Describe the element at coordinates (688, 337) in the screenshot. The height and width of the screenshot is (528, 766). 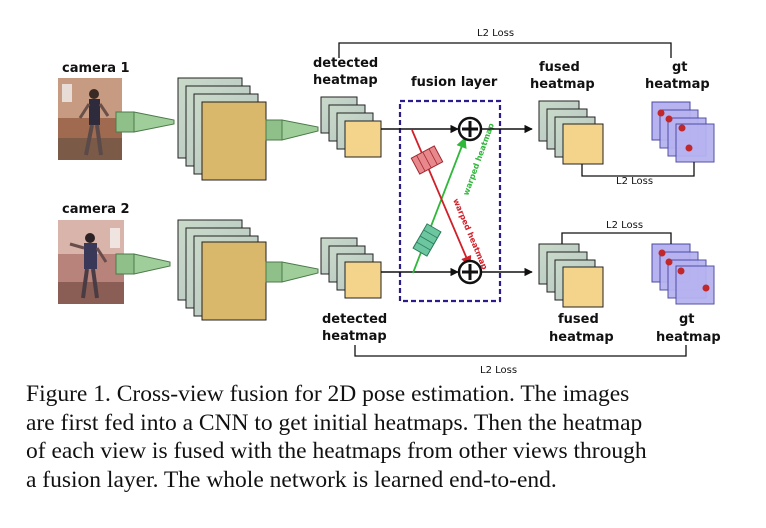
I see `gt-heatmap-bottom-label-2: heatmap` at that location.